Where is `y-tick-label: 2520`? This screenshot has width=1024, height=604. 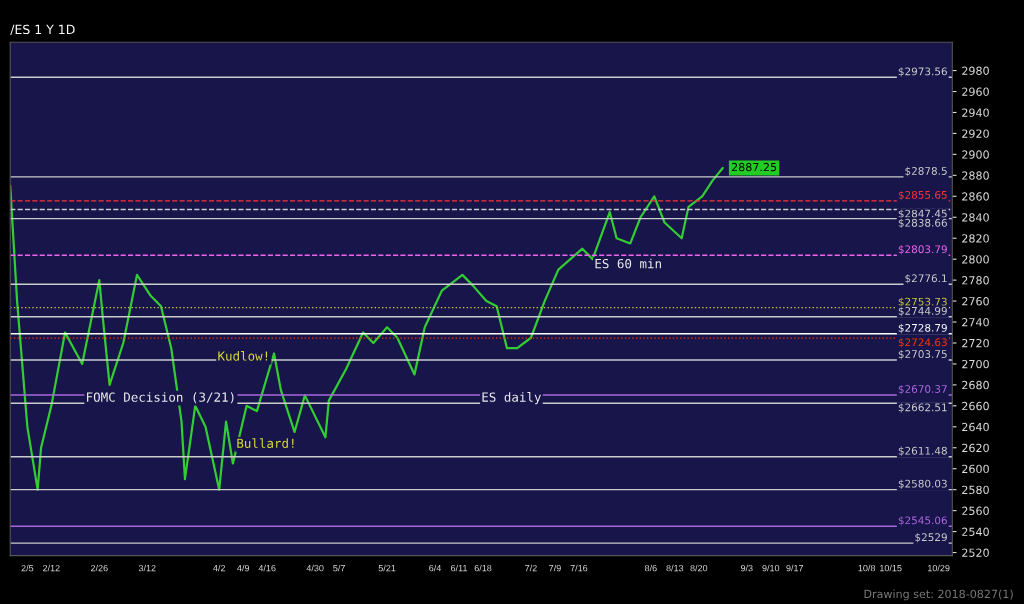
y-tick-label: 2520 is located at coordinates (975, 552).